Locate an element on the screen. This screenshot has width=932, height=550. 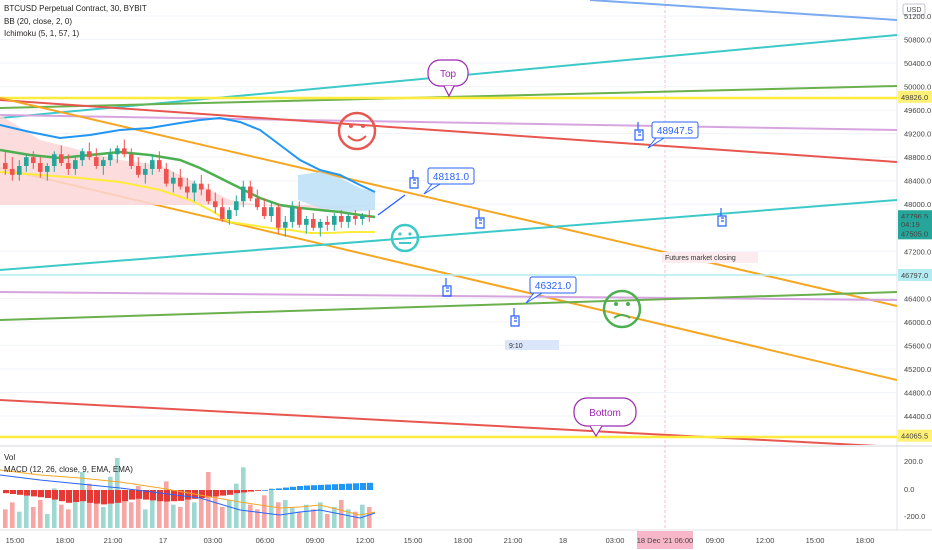
price-tick-label: 48800.0 is located at coordinates (917, 157).